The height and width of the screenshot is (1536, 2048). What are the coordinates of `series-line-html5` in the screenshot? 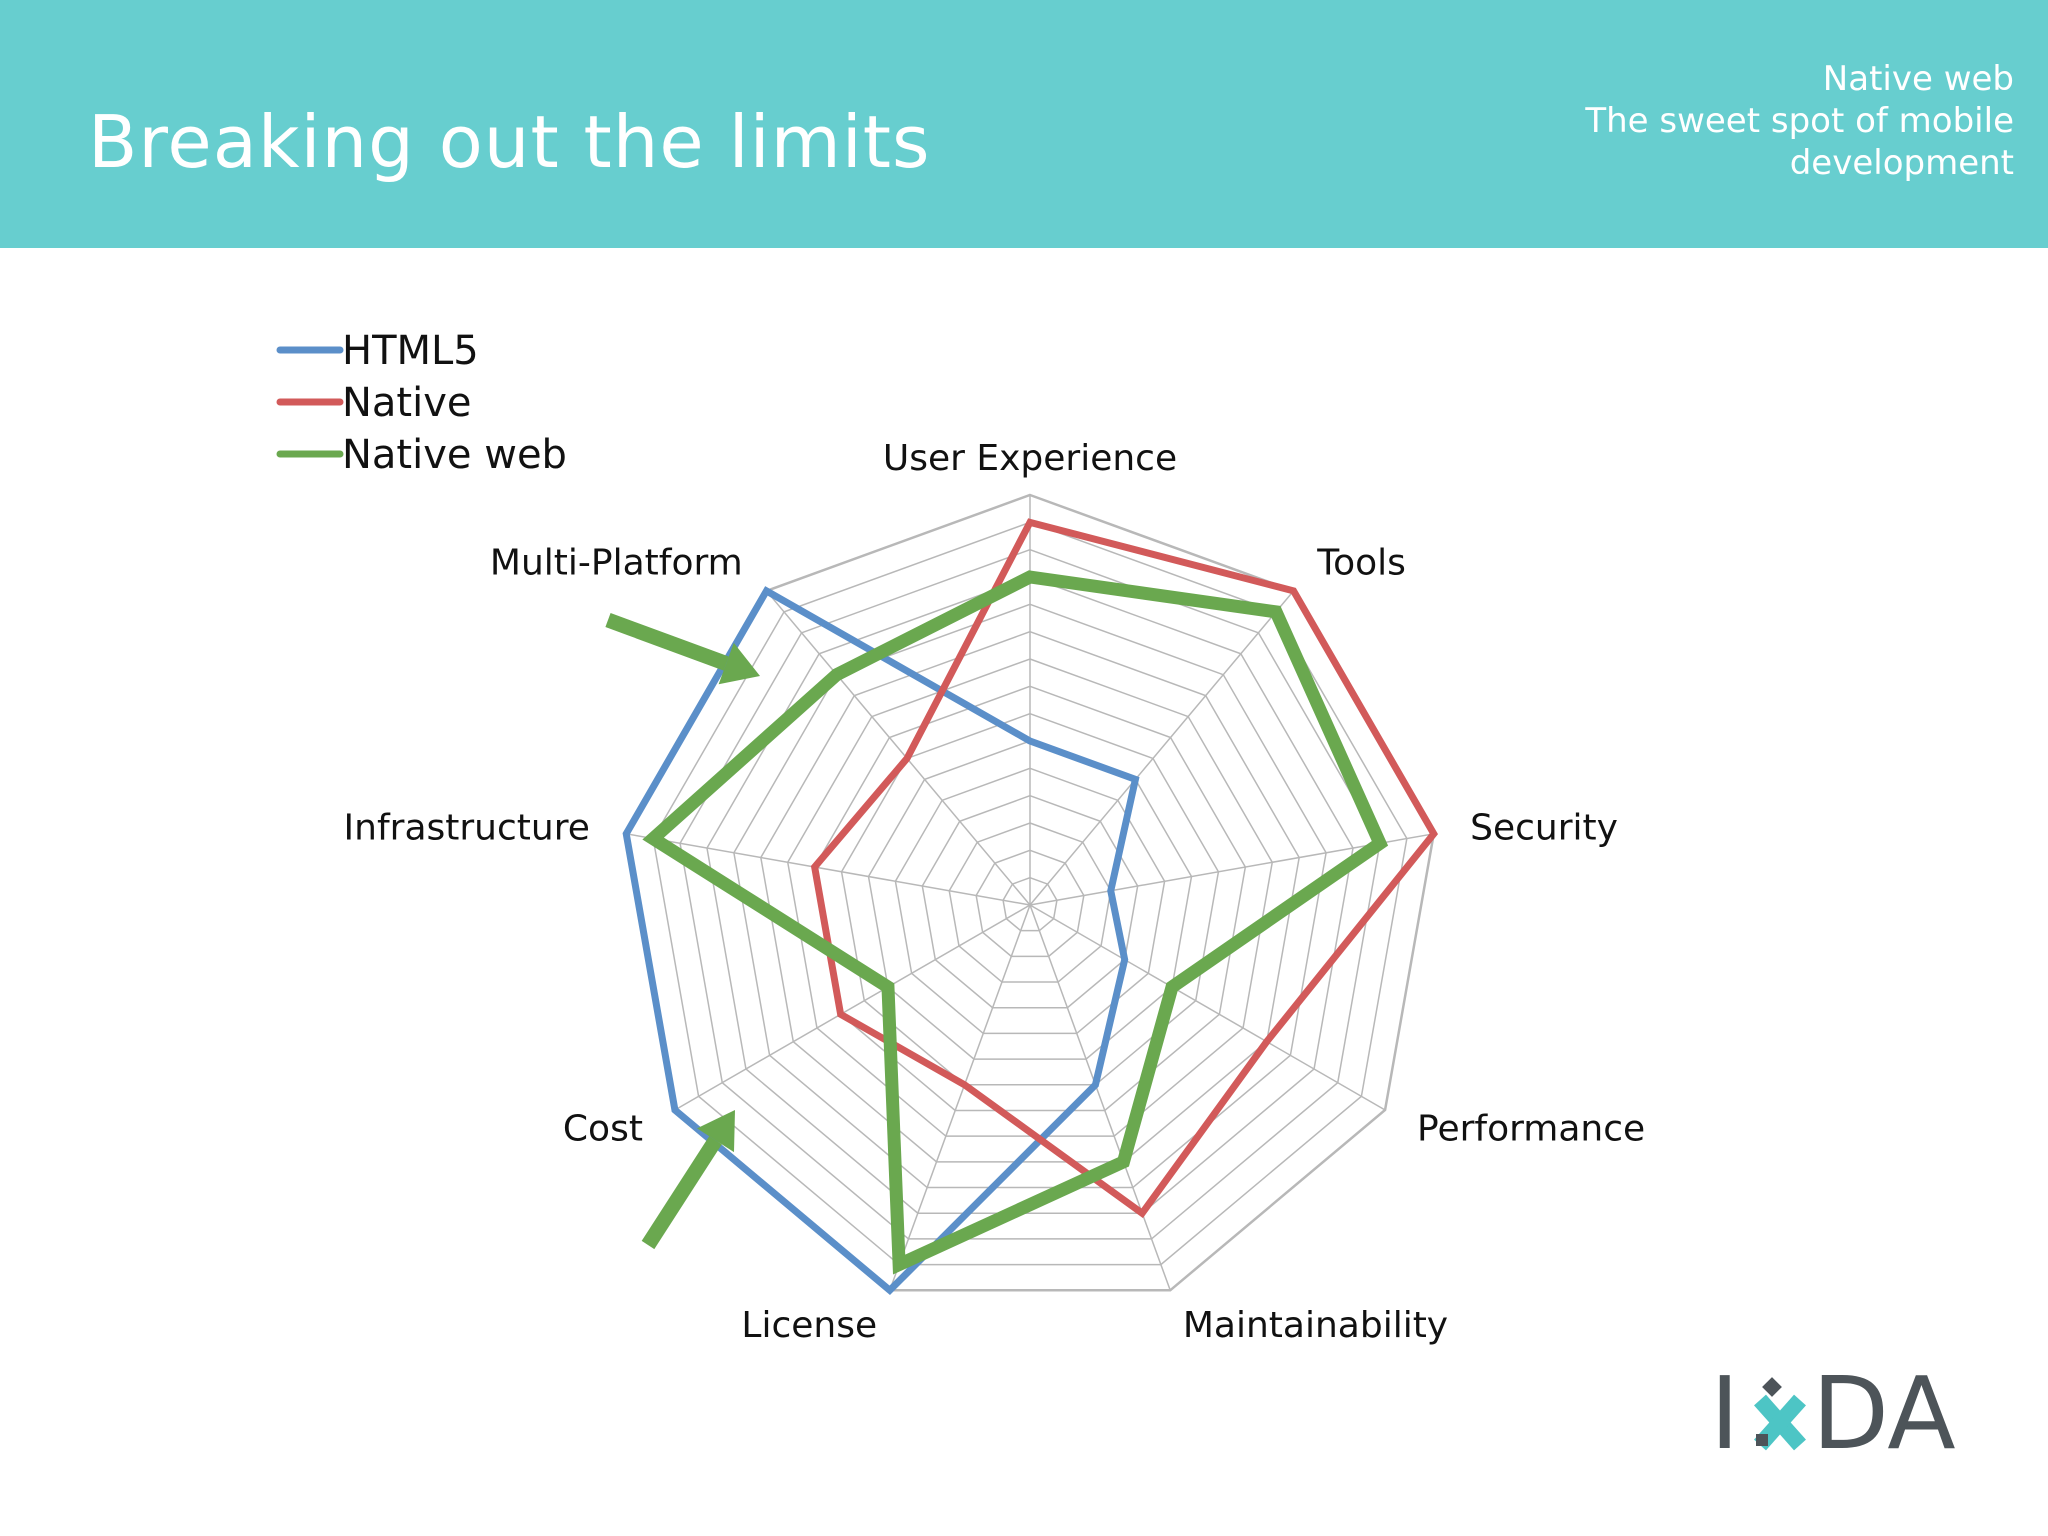 It's located at (881, 941).